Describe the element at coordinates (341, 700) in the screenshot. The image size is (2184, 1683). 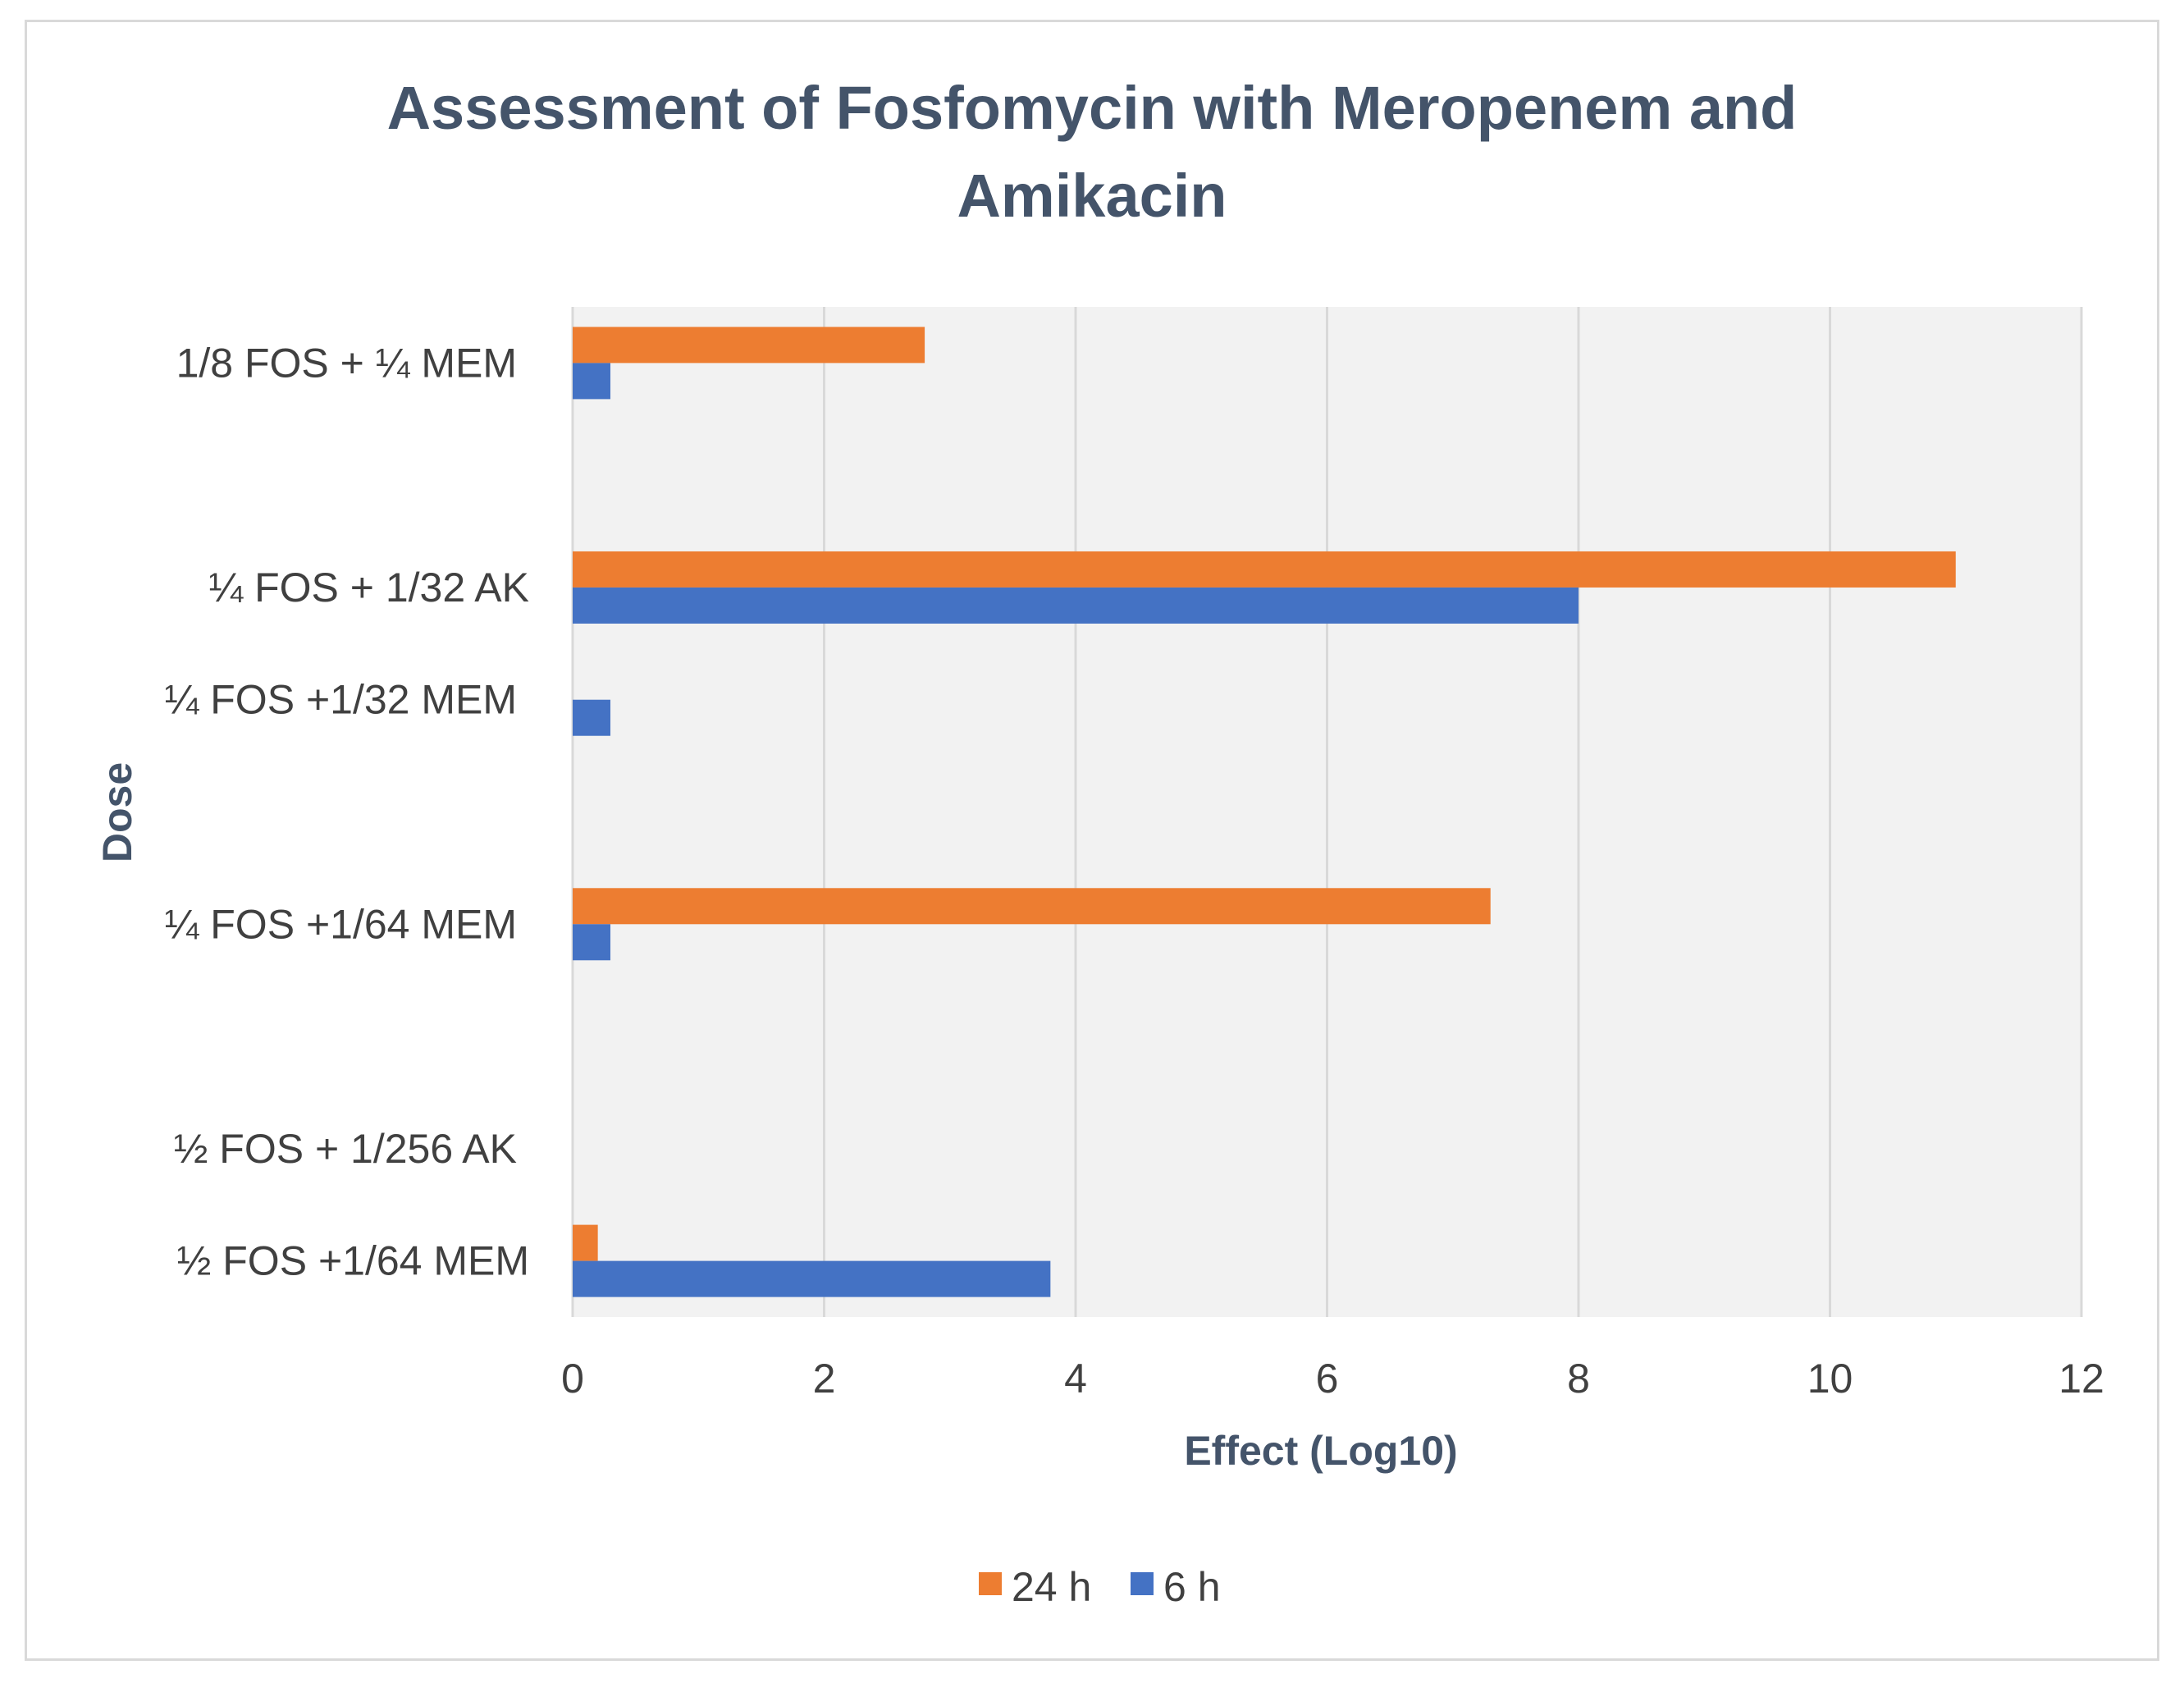
I see `y-category-label: ¼ FOS +1/32 MEM` at that location.